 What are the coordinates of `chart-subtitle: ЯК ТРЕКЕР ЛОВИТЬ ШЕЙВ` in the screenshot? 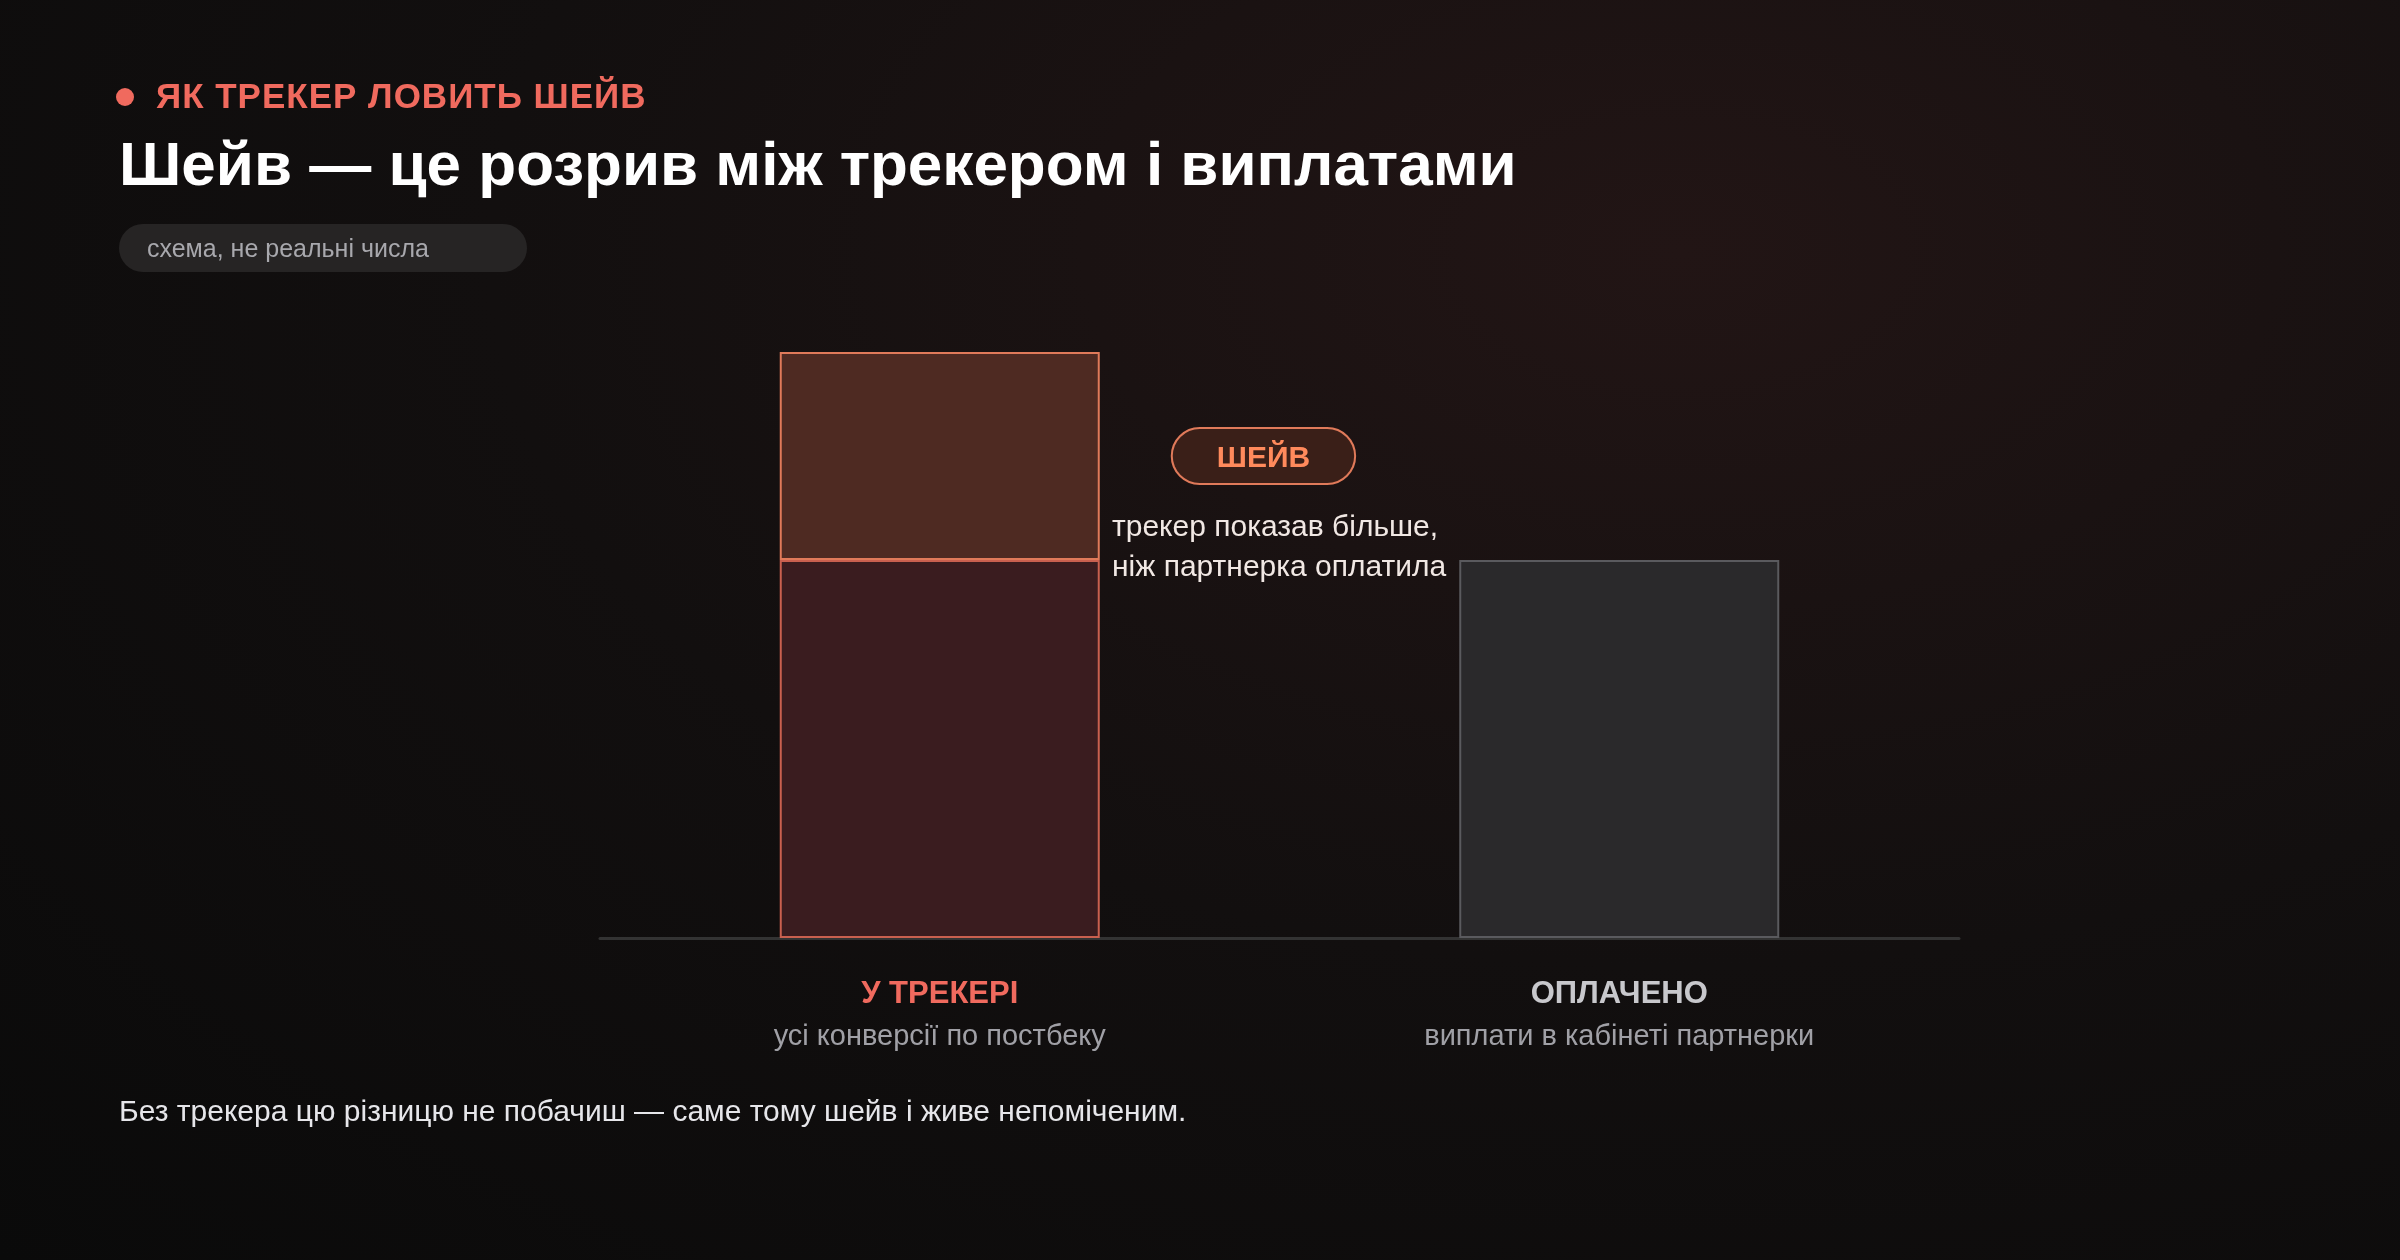 It's located at (401, 96).